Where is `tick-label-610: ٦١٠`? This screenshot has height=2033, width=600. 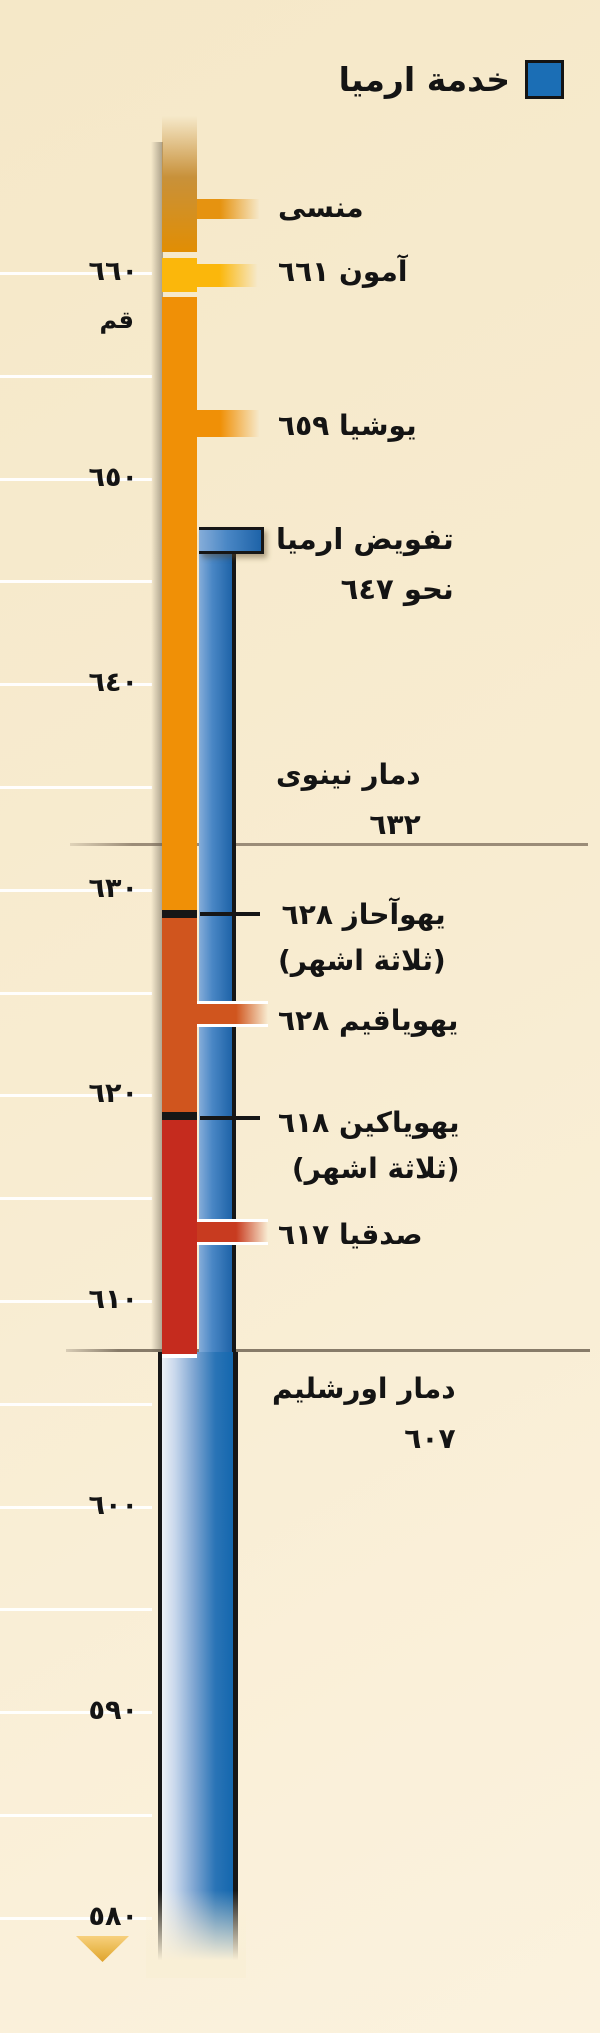 tick-label-610: ٦١٠ is located at coordinates (113, 1299).